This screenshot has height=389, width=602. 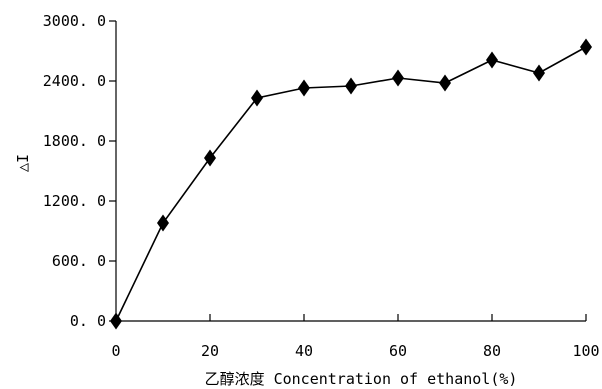 What do you see at coordinates (492, 351) in the screenshot?
I see `x-tick-label: 80` at bounding box center [492, 351].